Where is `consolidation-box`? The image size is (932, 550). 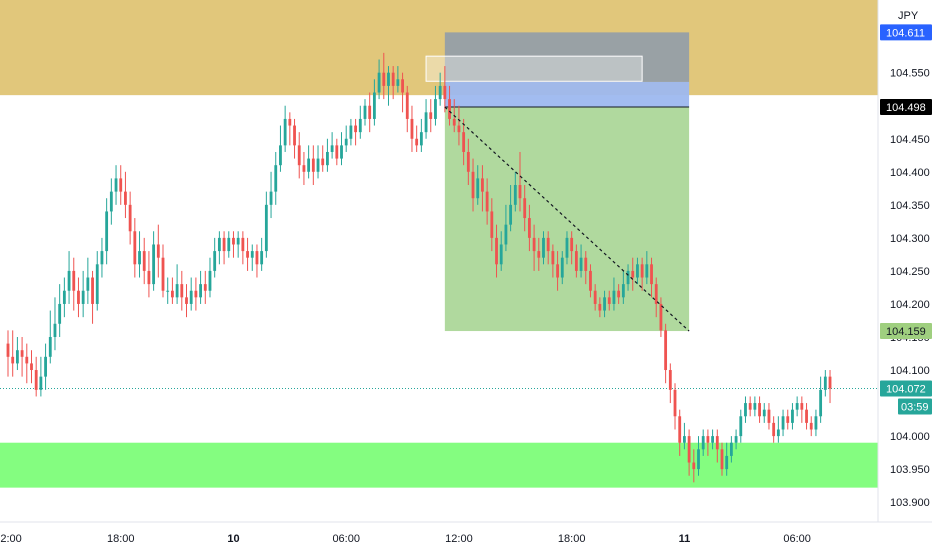
consolidation-box is located at coordinates (534, 68).